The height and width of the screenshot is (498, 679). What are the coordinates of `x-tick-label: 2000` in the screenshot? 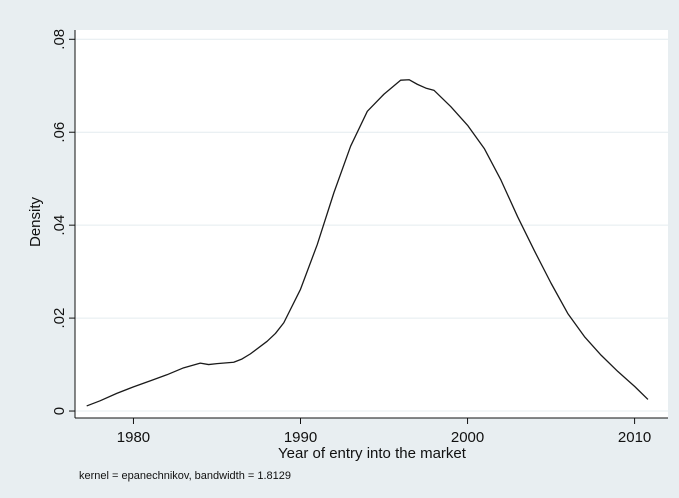 It's located at (467, 437).